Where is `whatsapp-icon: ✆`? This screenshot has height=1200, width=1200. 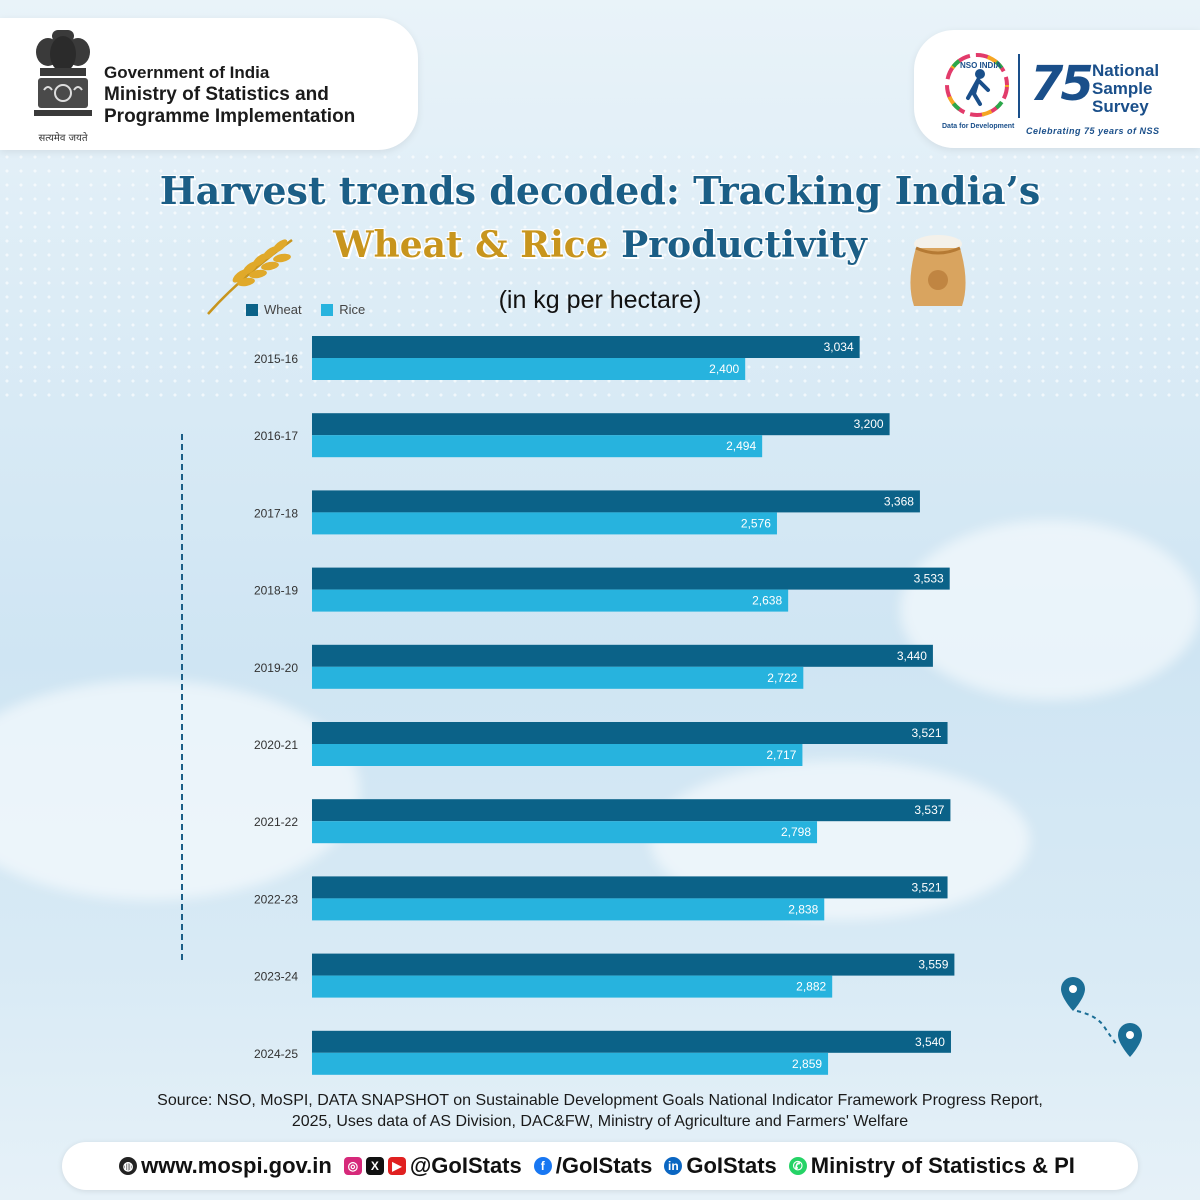 whatsapp-icon: ✆ is located at coordinates (797, 1166).